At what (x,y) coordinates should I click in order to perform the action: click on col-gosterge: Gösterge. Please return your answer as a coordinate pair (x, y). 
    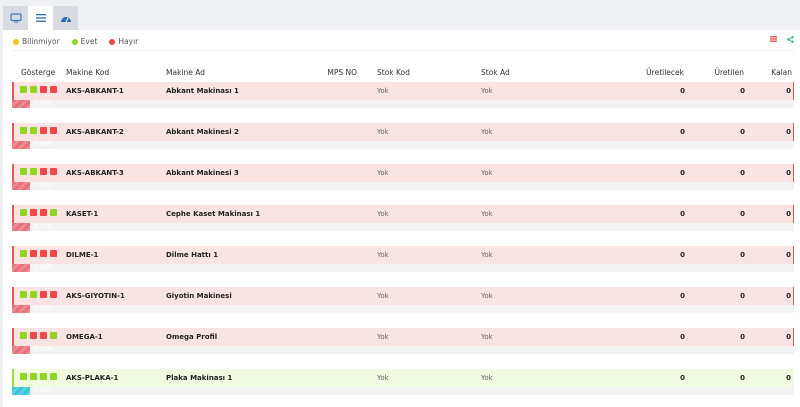
    Looking at the image, I should click on (38, 72).